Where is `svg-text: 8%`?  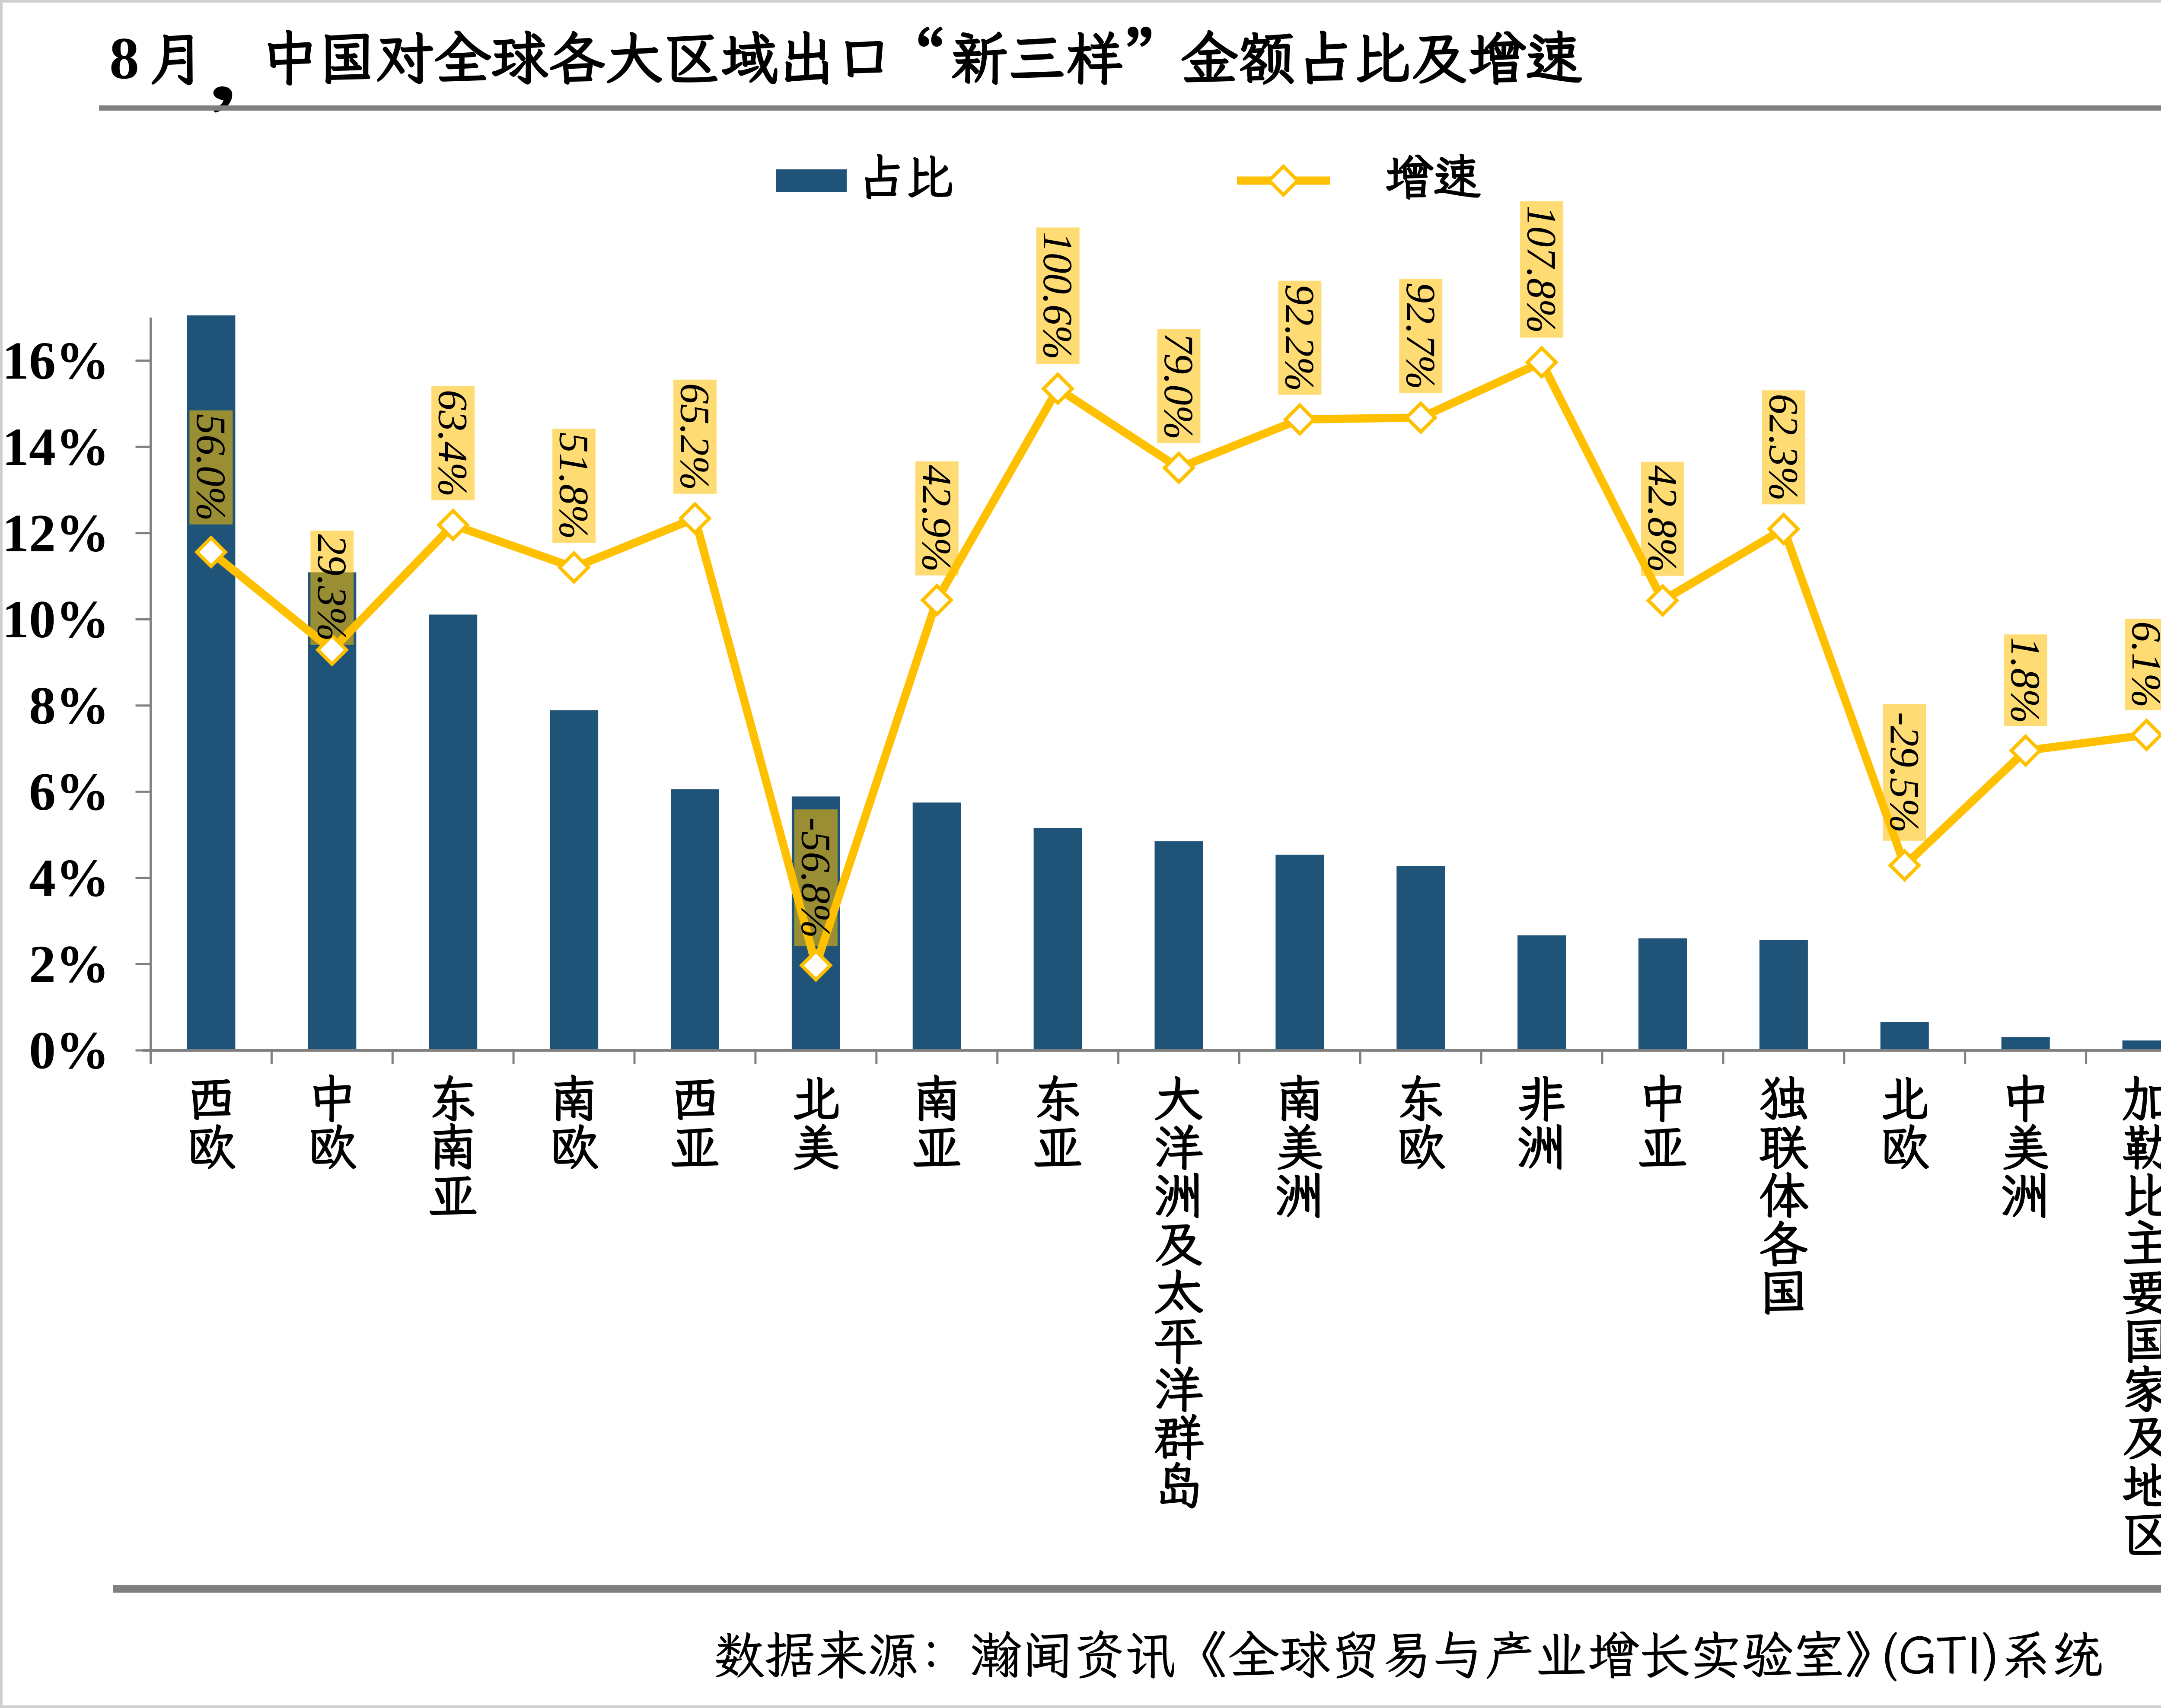
svg-text: 8% is located at coordinates (69, 705).